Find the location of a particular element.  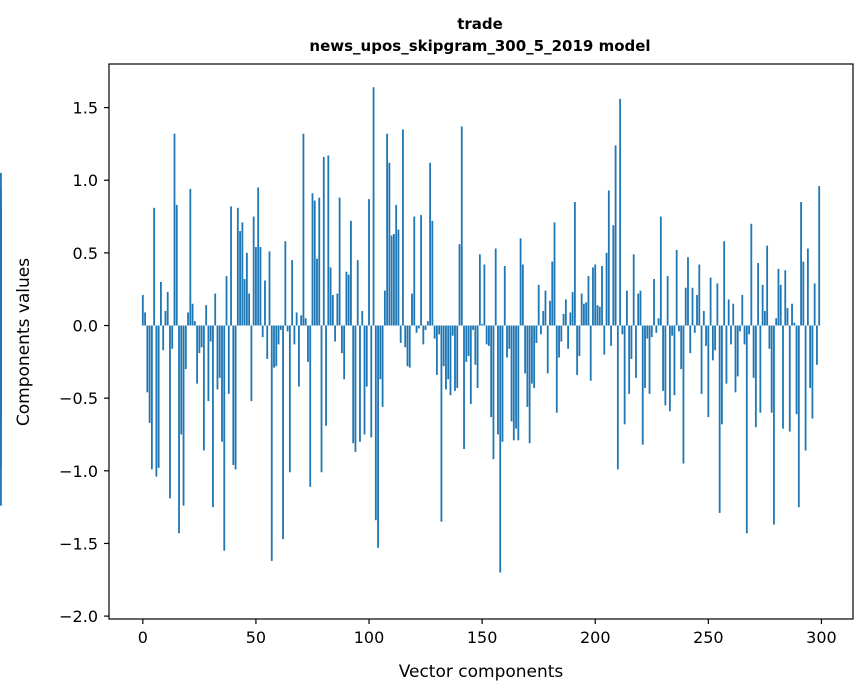

y-axis-label: Components values is located at coordinates (24, 342).